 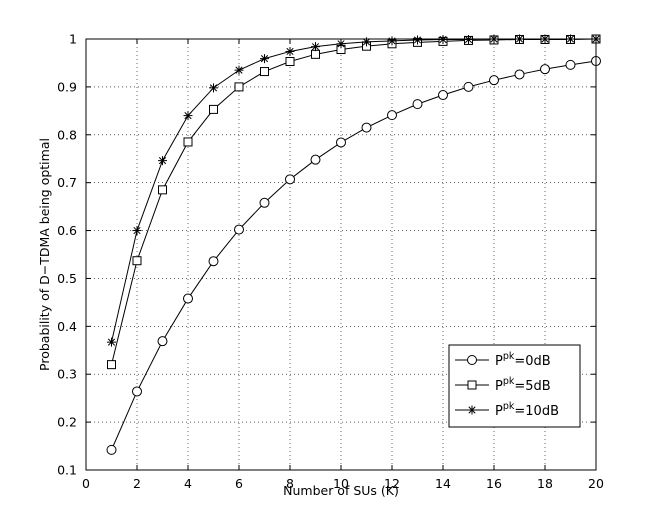 I want to click on legend-label: Ppk=10dB, so click(x=527, y=410).